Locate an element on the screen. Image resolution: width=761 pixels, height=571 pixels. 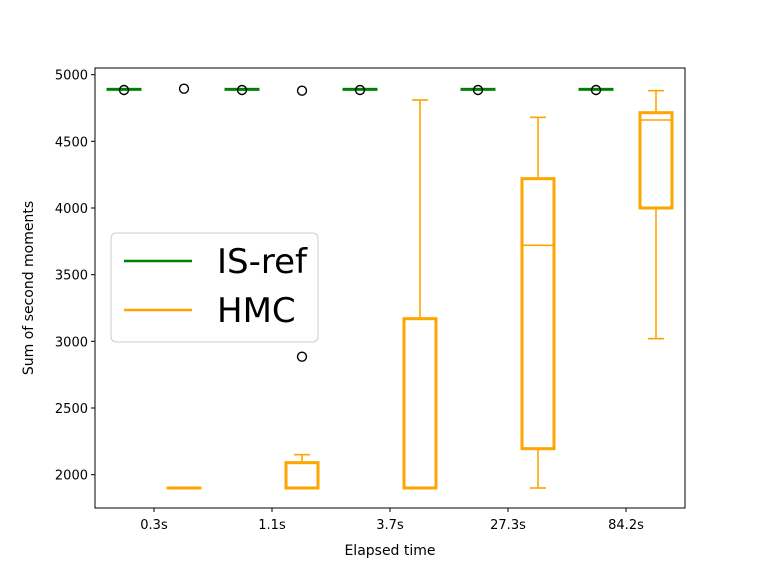
y-tick-label: 3500 is located at coordinates (71, 276).